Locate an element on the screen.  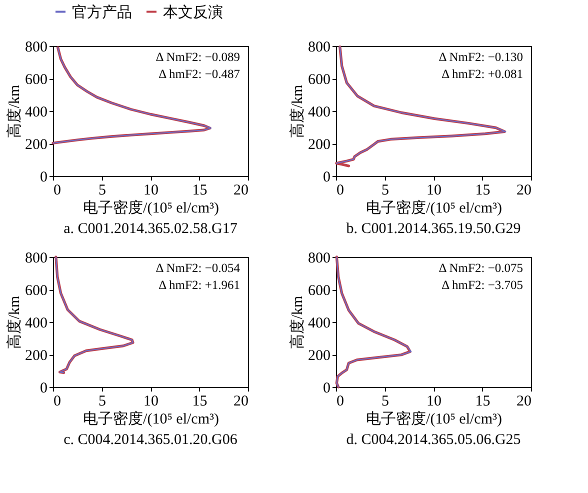
text: d. C004.2014.365.05.06.G25 is located at coordinates (433, 440).